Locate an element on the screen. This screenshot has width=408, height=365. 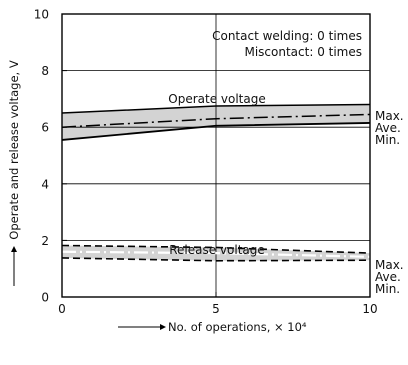
y-tick-label: 6 is located at coordinates (45, 128).